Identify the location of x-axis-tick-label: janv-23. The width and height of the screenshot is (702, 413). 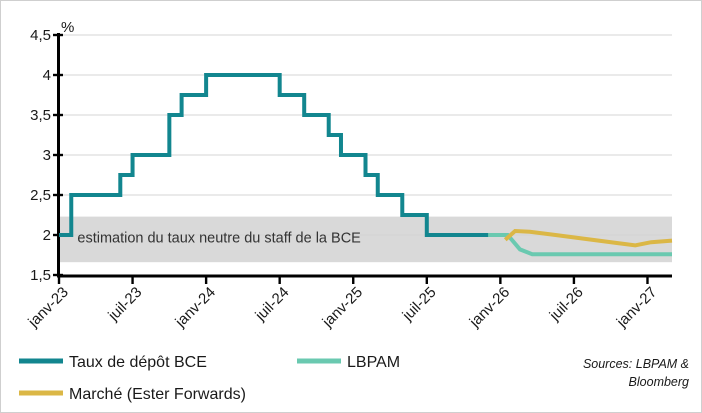
(48, 308).